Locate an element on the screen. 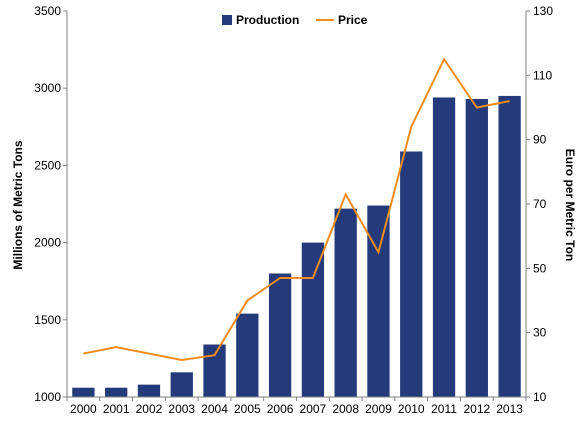 Image resolution: width=587 pixels, height=425 pixels. x-tick-label-2006: 2006 is located at coordinates (280, 409).